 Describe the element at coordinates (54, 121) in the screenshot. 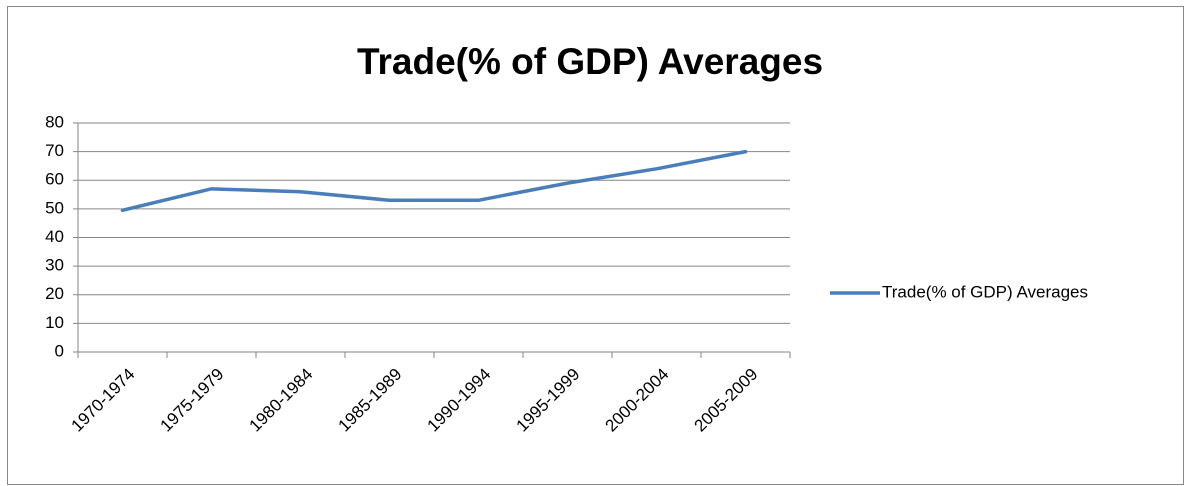

I see `y-tick-label: 80` at that location.